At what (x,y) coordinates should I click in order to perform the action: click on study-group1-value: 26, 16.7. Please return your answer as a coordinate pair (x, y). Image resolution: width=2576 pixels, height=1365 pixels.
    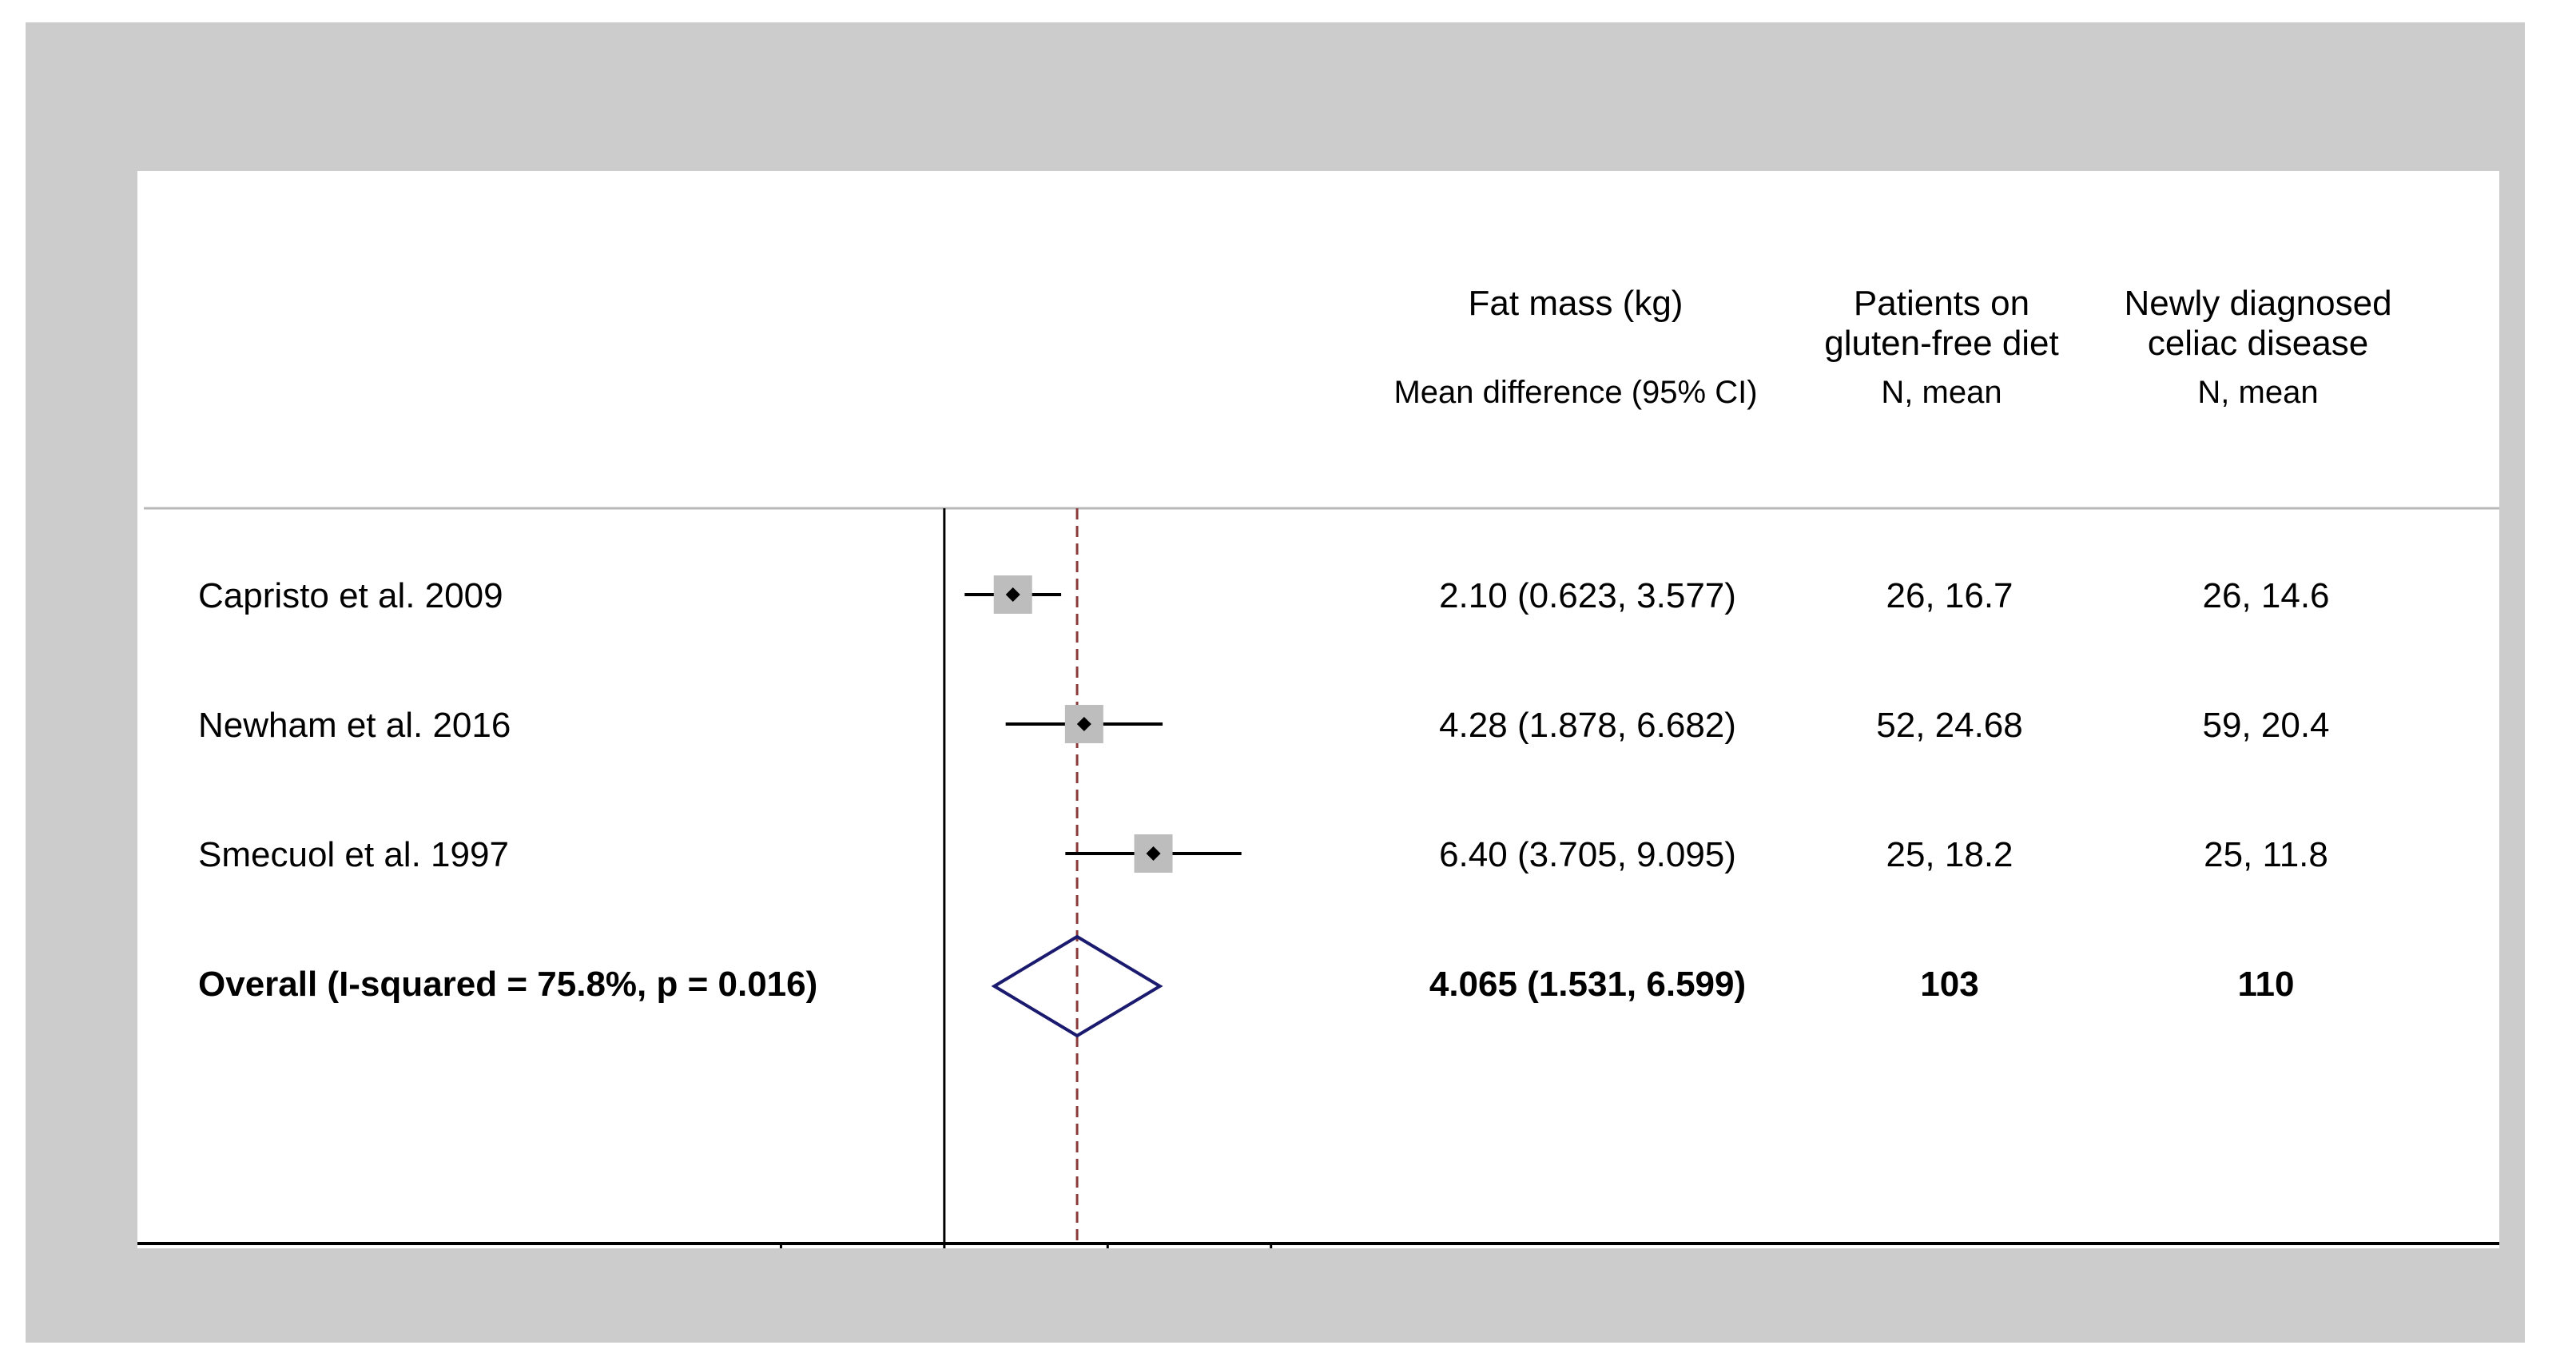
    Looking at the image, I should click on (1949, 596).